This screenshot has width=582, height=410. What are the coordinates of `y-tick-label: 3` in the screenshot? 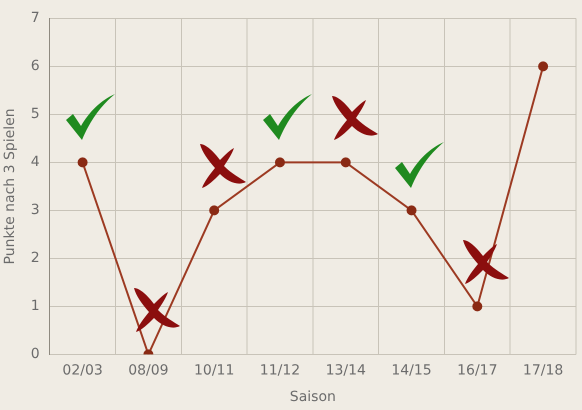 It's located at (35, 210).